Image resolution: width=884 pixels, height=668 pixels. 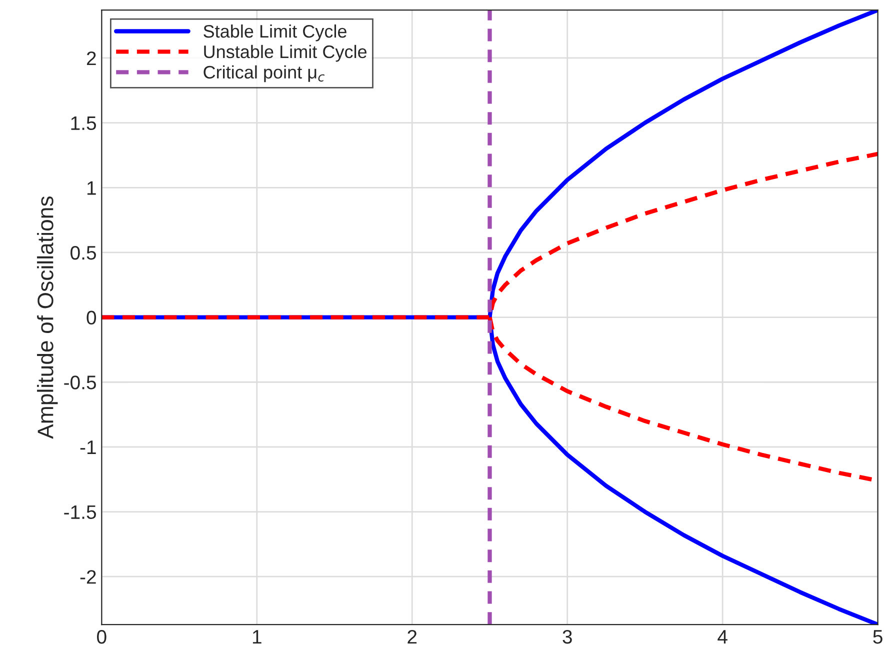 What do you see at coordinates (91, 58) in the screenshot?
I see `y-tick-label: 2` at bounding box center [91, 58].